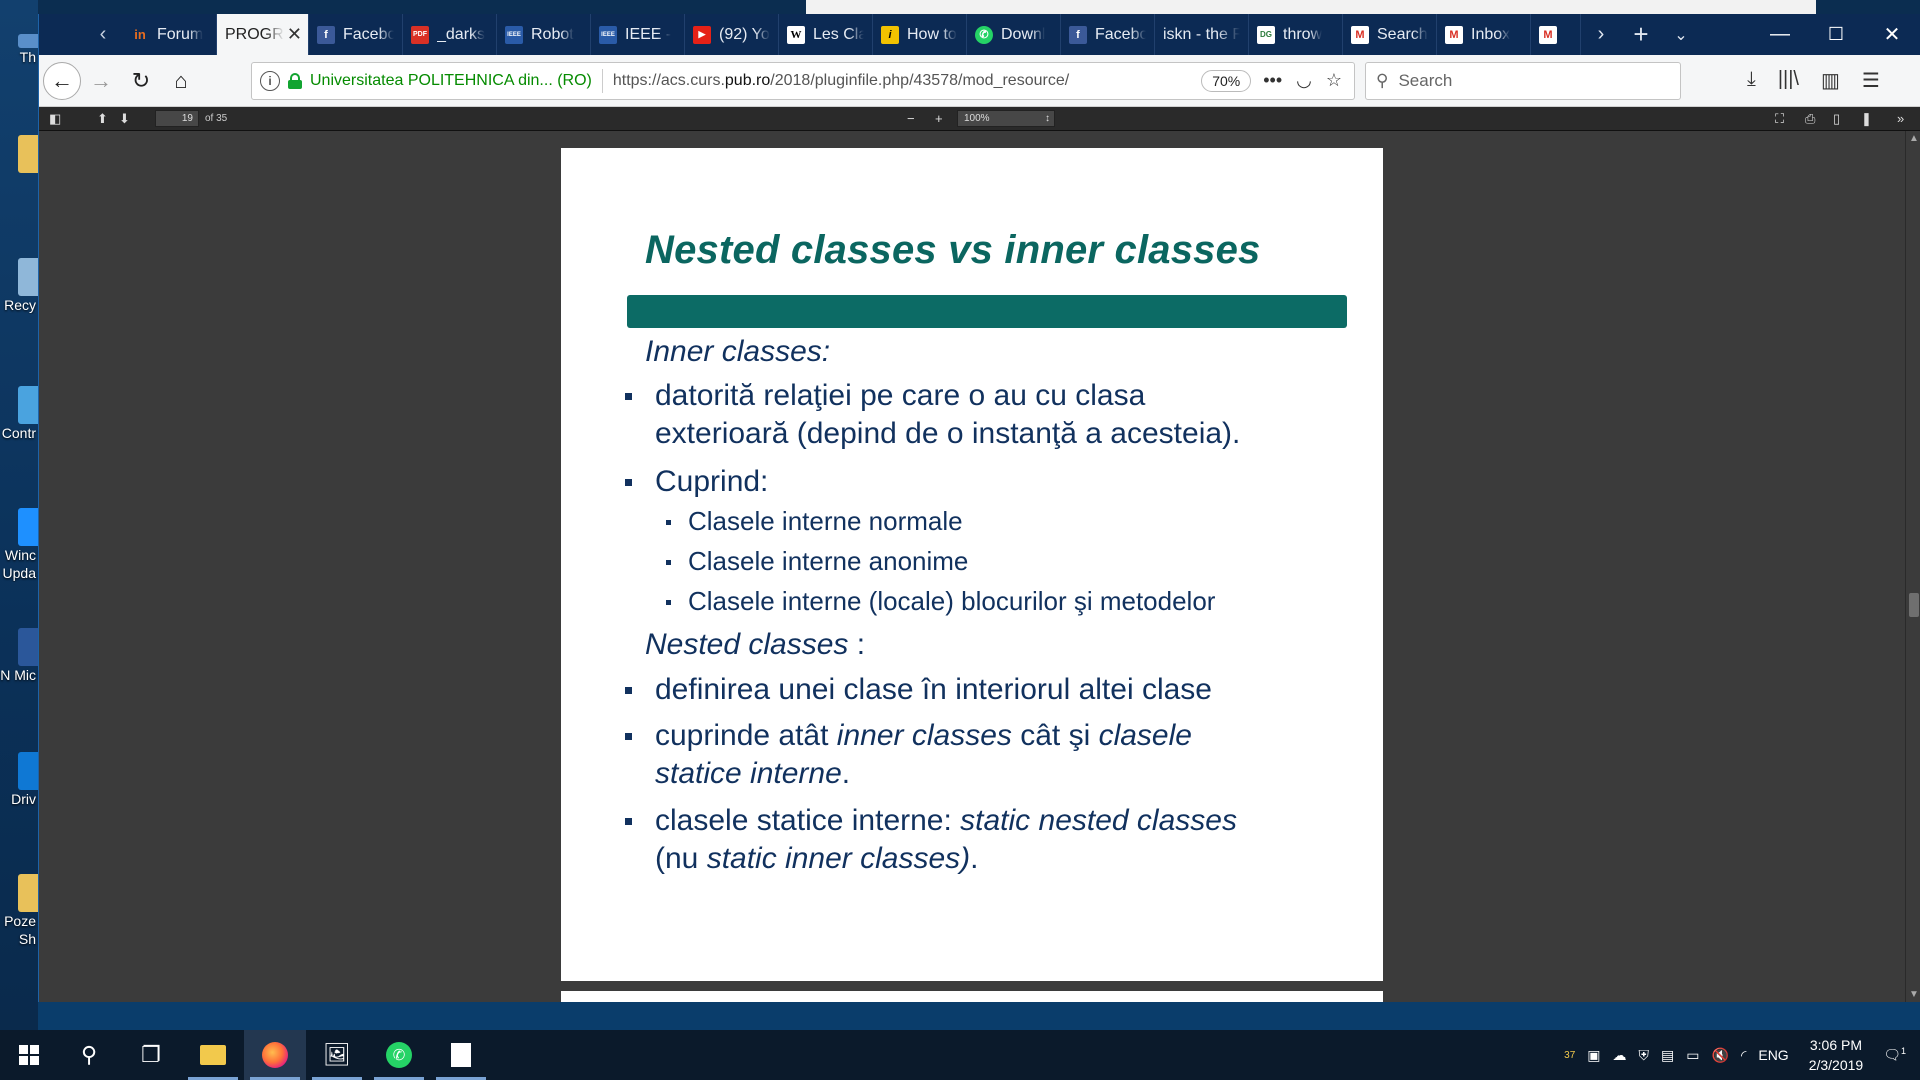 The image size is (1920, 1080). What do you see at coordinates (1810, 118) in the screenshot?
I see `print-icon: ⎙` at bounding box center [1810, 118].